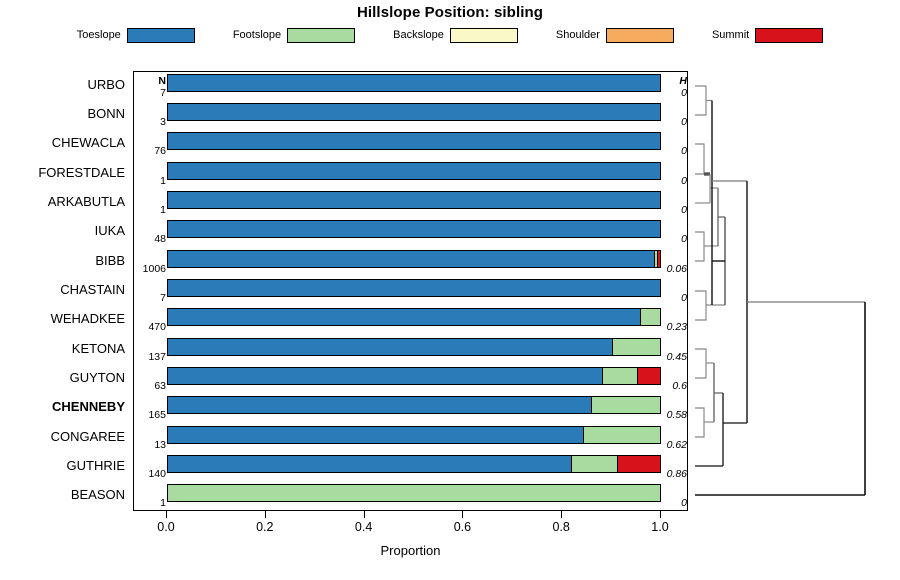 The image size is (900, 580). What do you see at coordinates (166, 527) in the screenshot?
I see `x-axis-tick-label: 0.0` at bounding box center [166, 527].